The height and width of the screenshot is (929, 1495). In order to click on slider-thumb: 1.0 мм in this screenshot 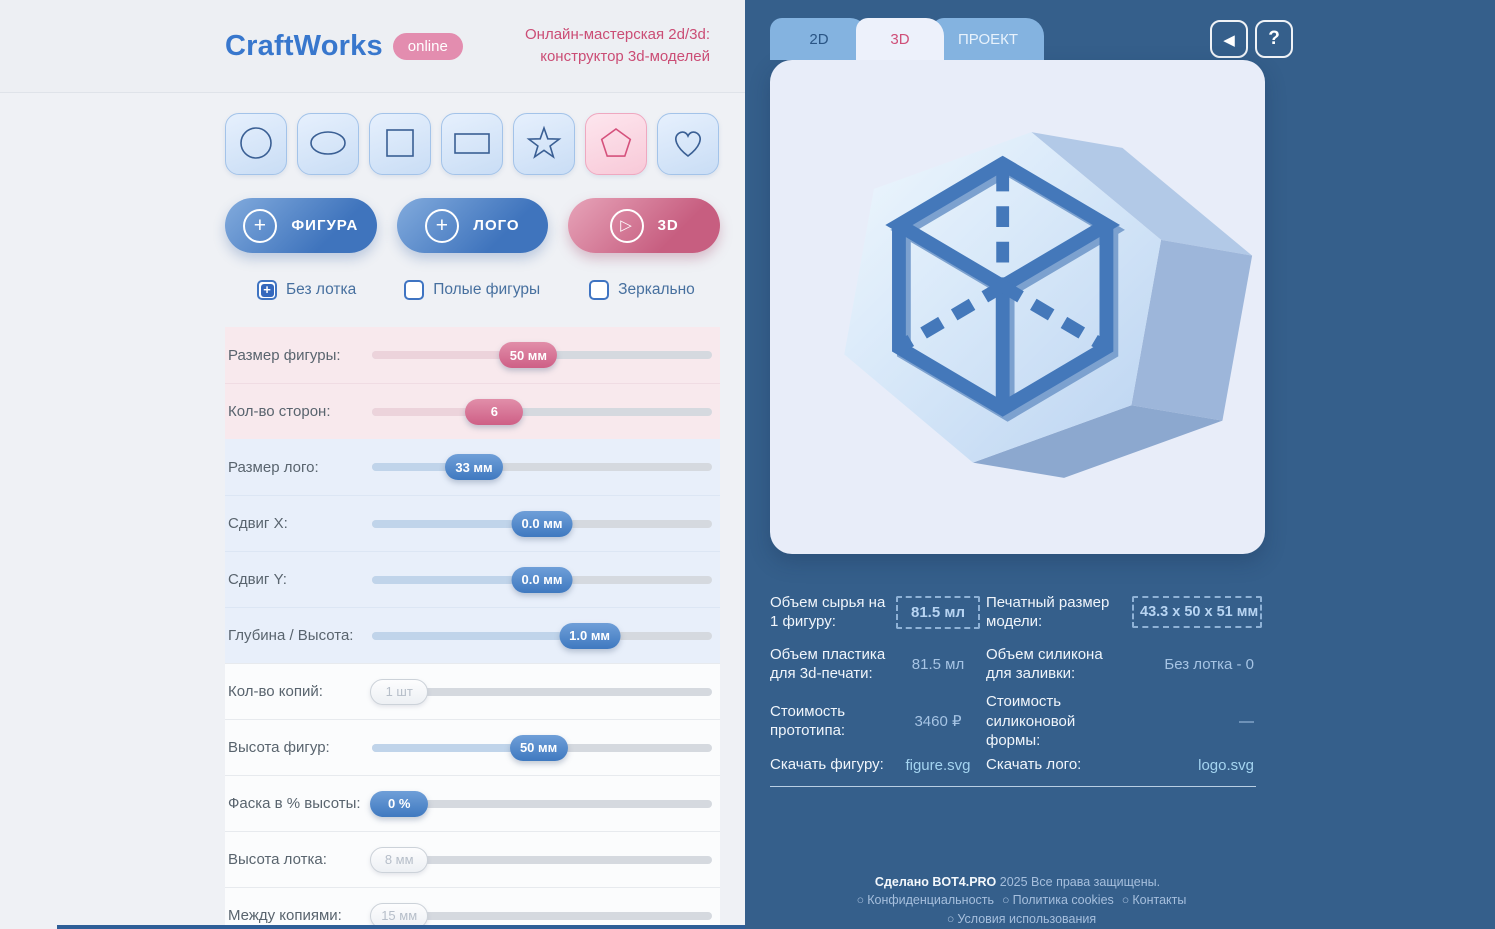, I will do `click(590, 635)`.